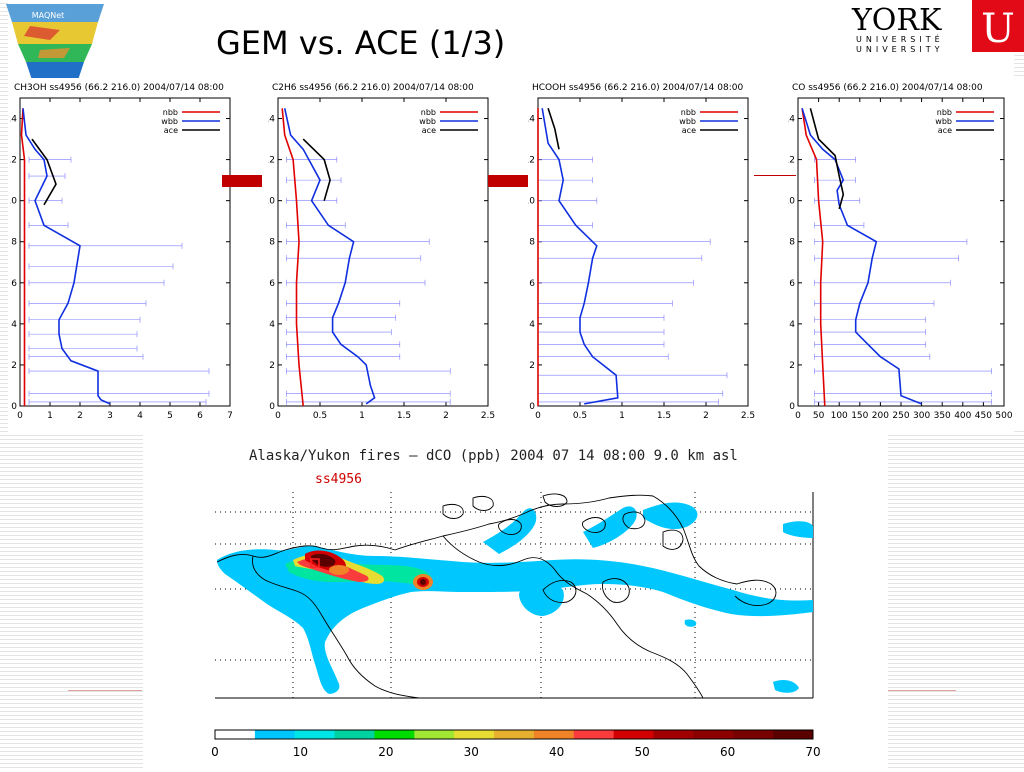 The image size is (1024, 772). What do you see at coordinates (983, 416) in the screenshot?
I see `x-tick-label: 450` at bounding box center [983, 416].